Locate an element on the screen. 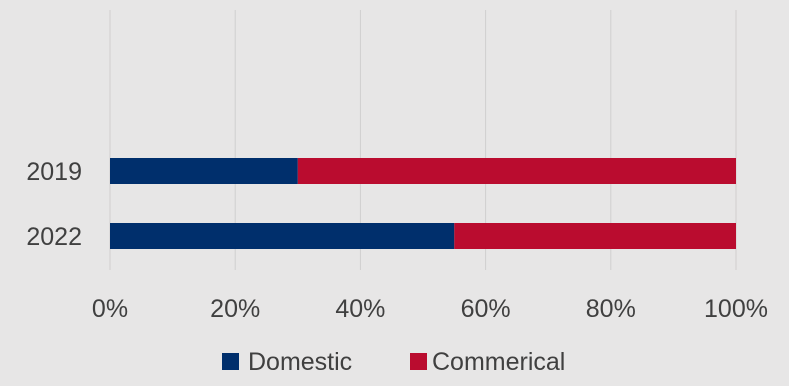  x-tick-label: 0% is located at coordinates (110, 309).